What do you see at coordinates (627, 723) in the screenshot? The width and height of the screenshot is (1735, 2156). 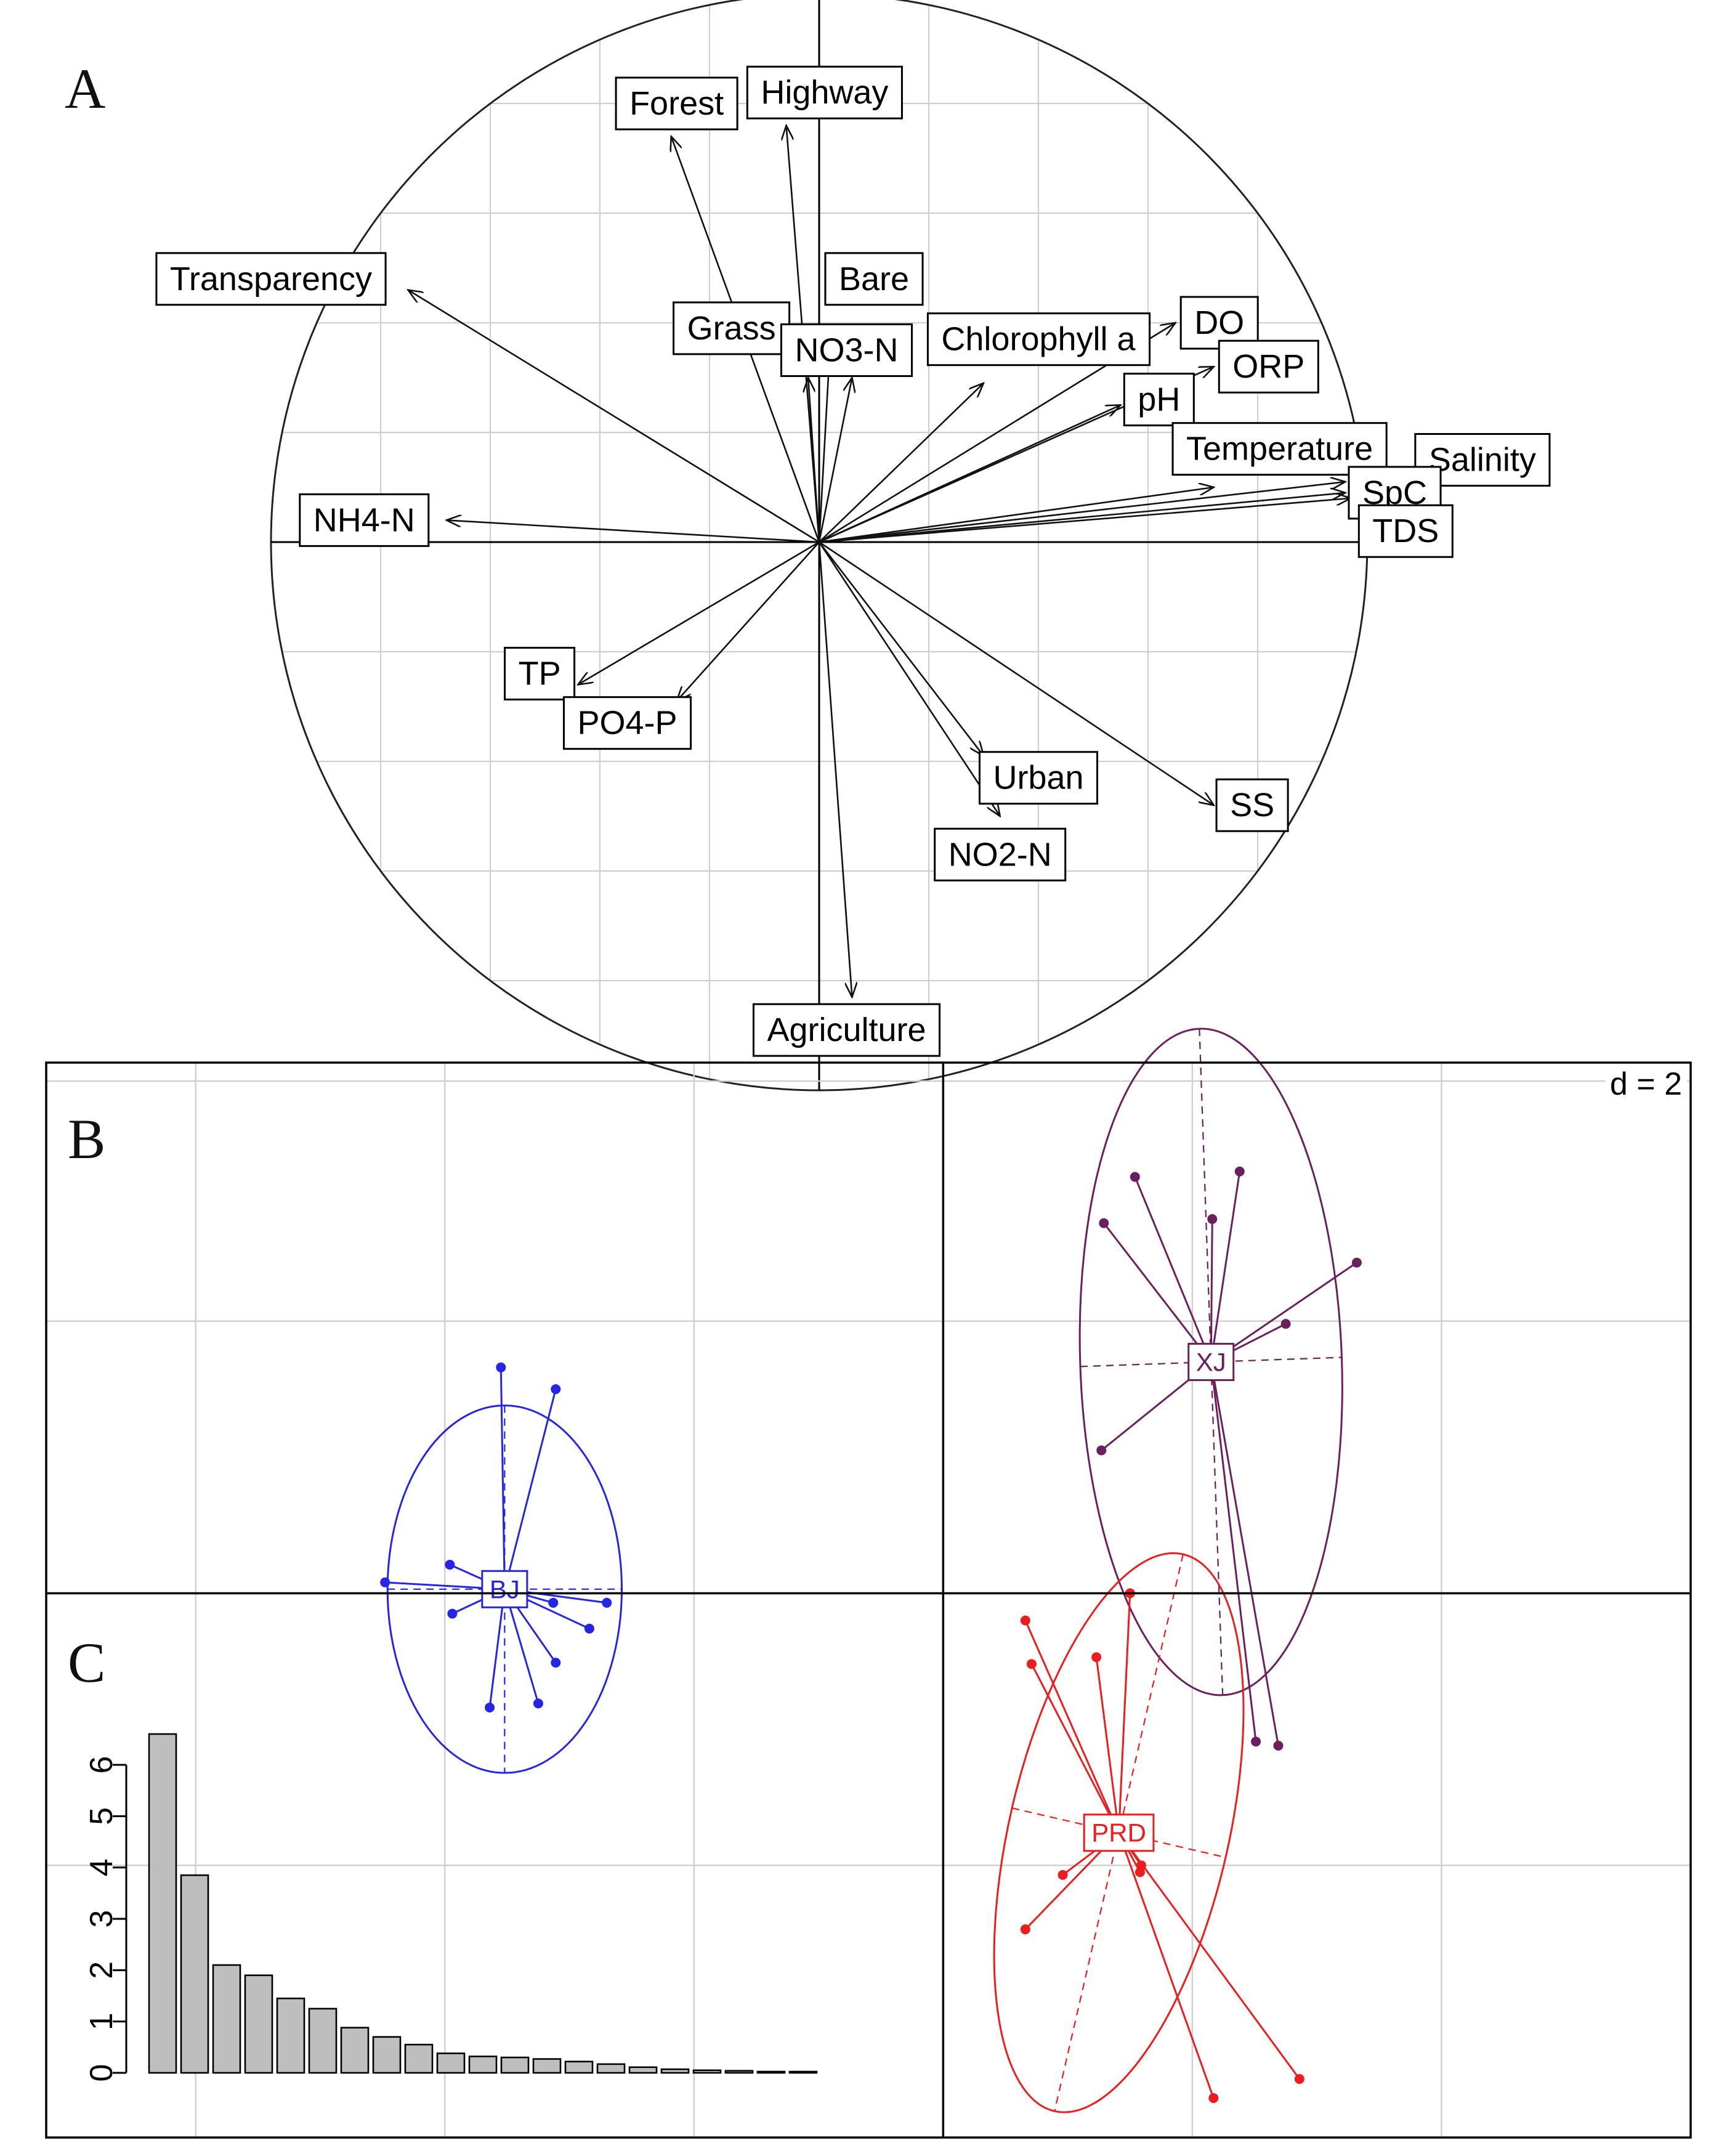 I see `variable-label-po4-p: PO4-P` at bounding box center [627, 723].